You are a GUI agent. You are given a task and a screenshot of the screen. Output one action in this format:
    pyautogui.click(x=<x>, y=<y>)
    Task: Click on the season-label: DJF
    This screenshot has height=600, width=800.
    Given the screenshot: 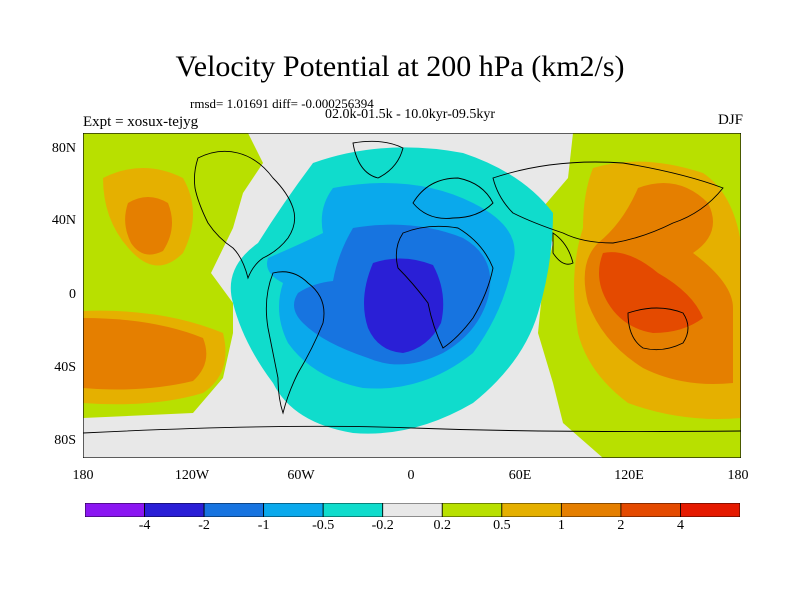 What is the action you would take?
    pyautogui.click(x=730, y=120)
    